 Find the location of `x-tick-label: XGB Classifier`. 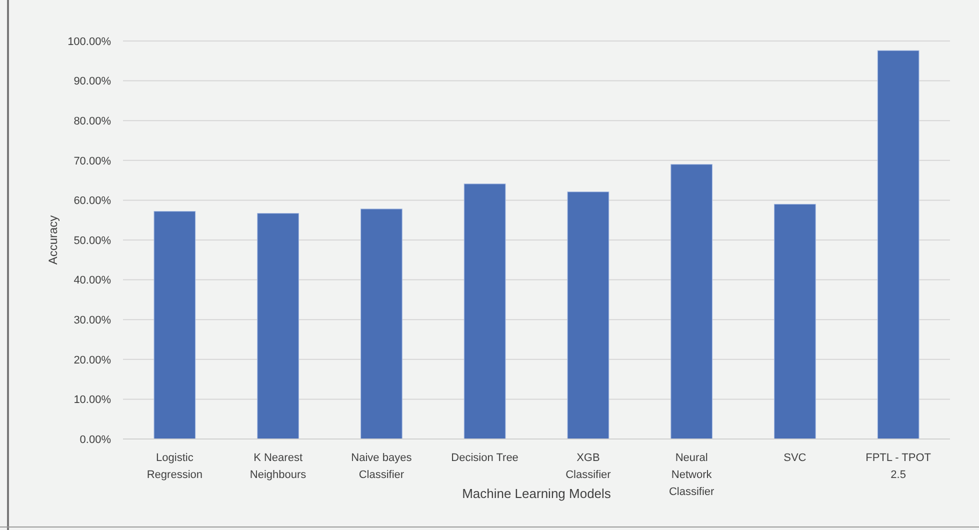

x-tick-label: XGB Classifier is located at coordinates (589, 466).